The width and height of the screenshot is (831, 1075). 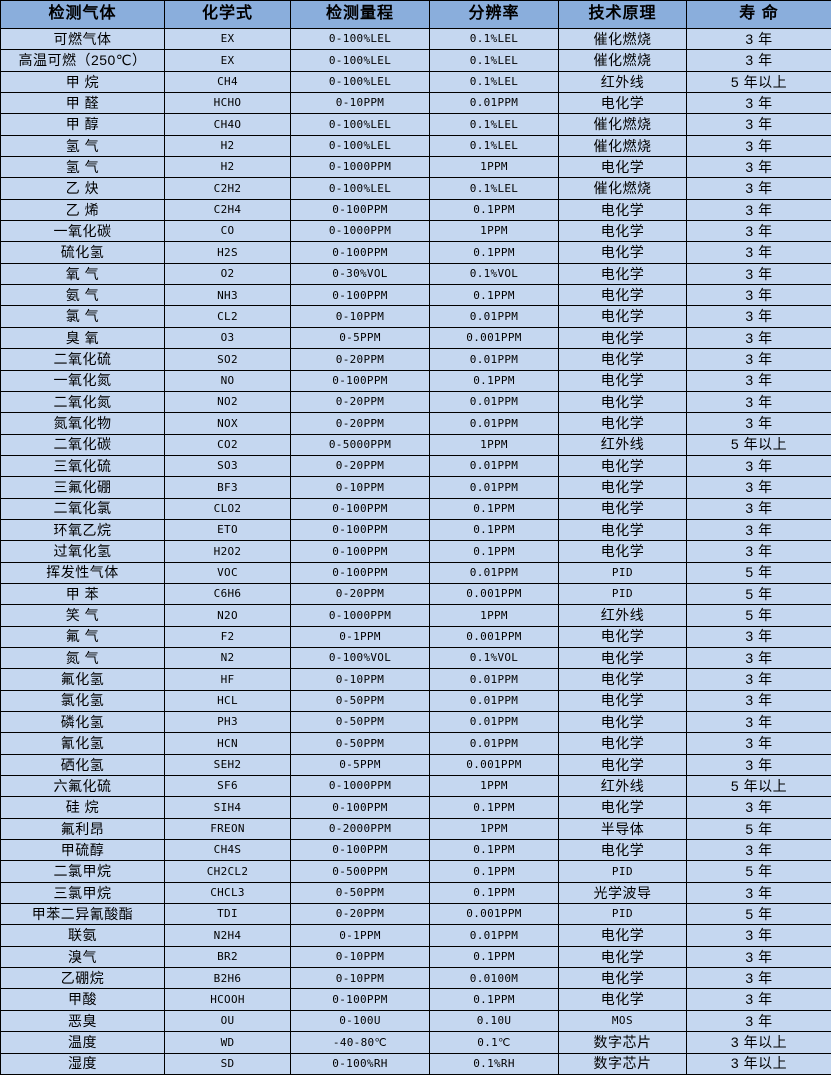 What do you see at coordinates (622, 444) in the screenshot?
I see `cell-tech: 红外线` at bounding box center [622, 444].